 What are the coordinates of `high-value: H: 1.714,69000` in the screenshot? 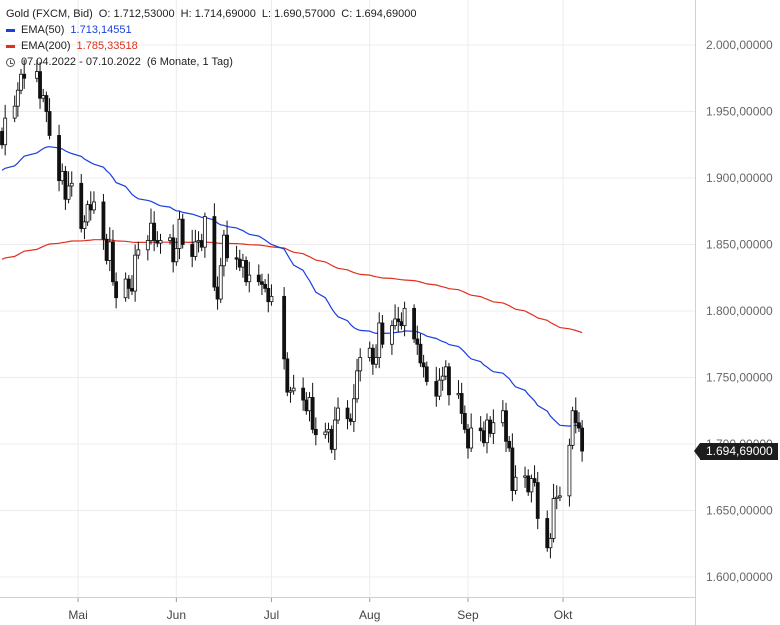 It's located at (218, 14).